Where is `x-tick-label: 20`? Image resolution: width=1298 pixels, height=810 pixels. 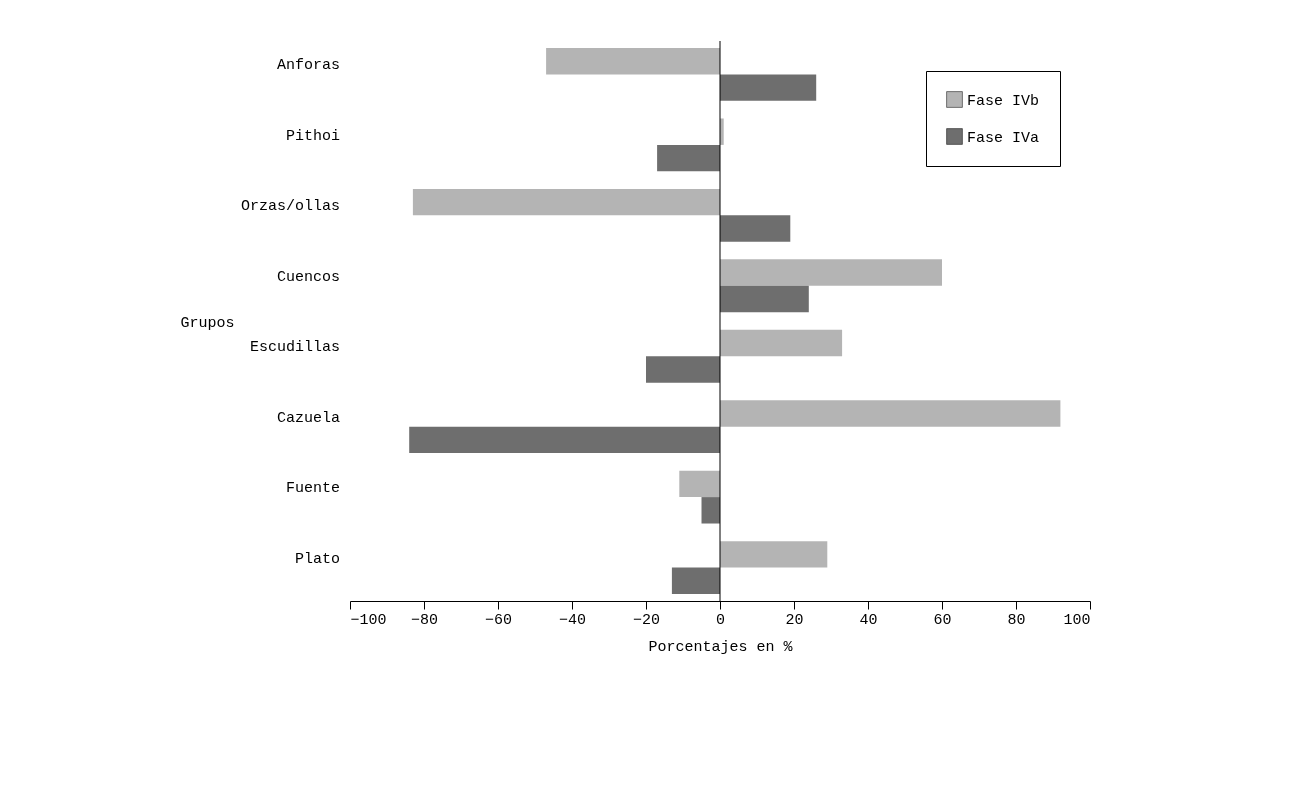
x-tick-label: 20 is located at coordinates (794, 620).